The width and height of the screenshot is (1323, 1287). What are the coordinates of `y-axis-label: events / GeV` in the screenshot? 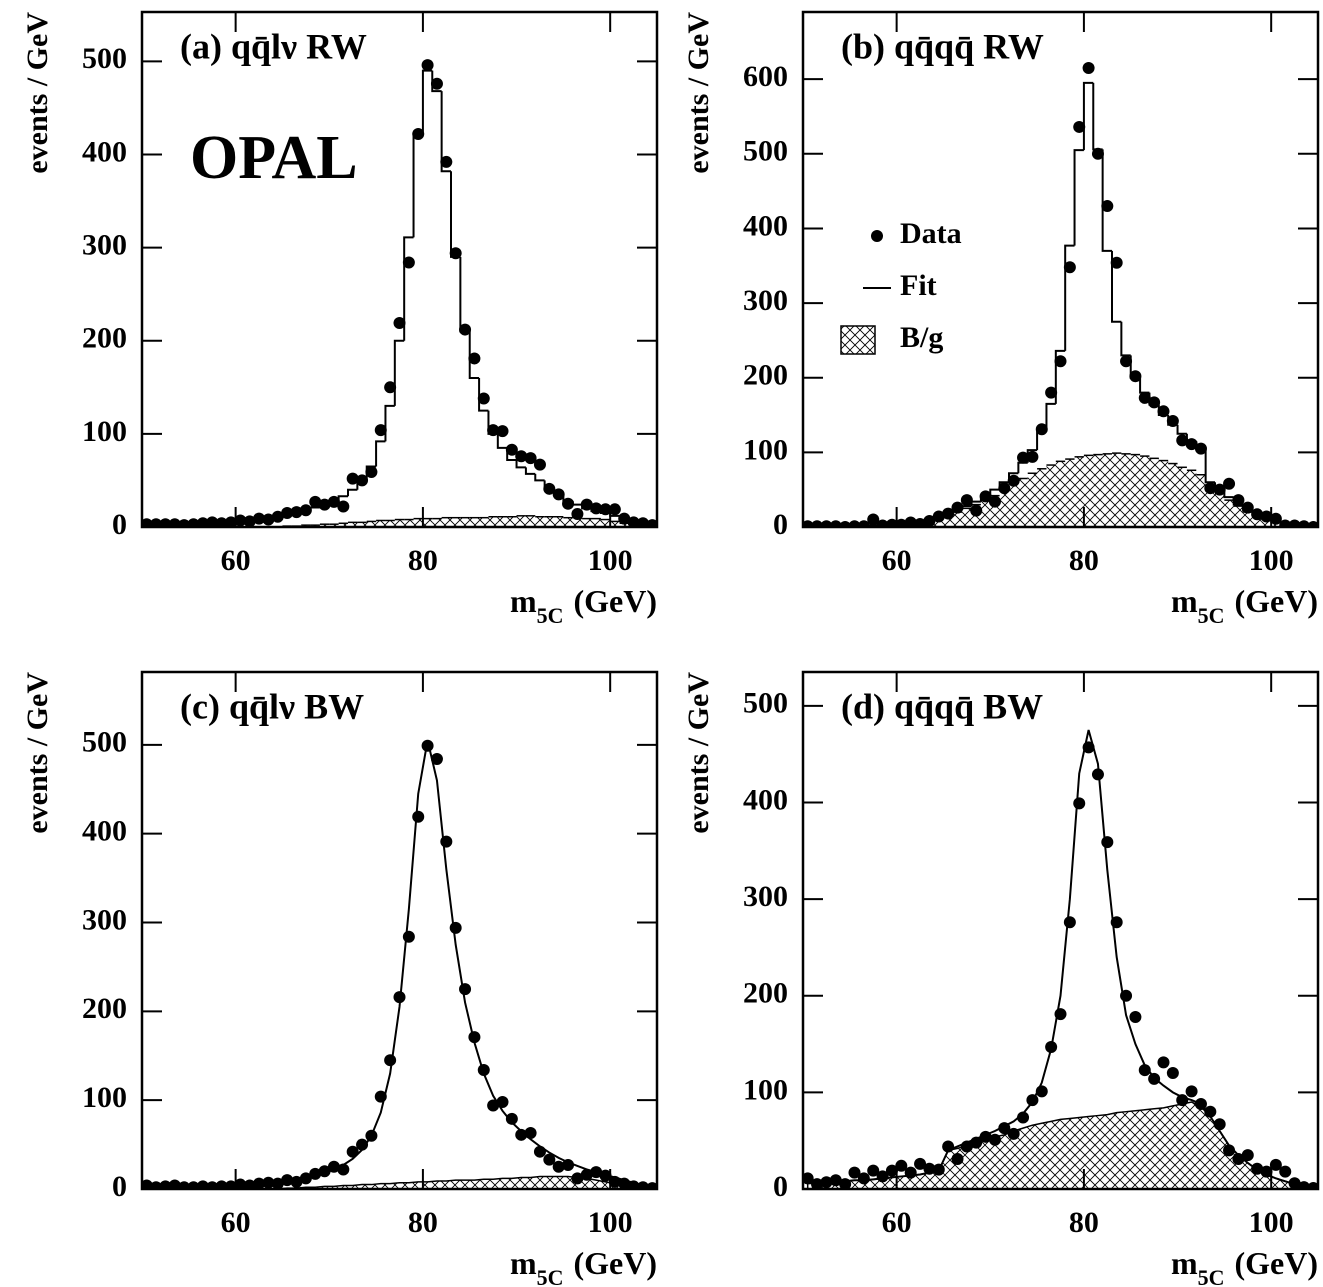 It's located at (37, 93).